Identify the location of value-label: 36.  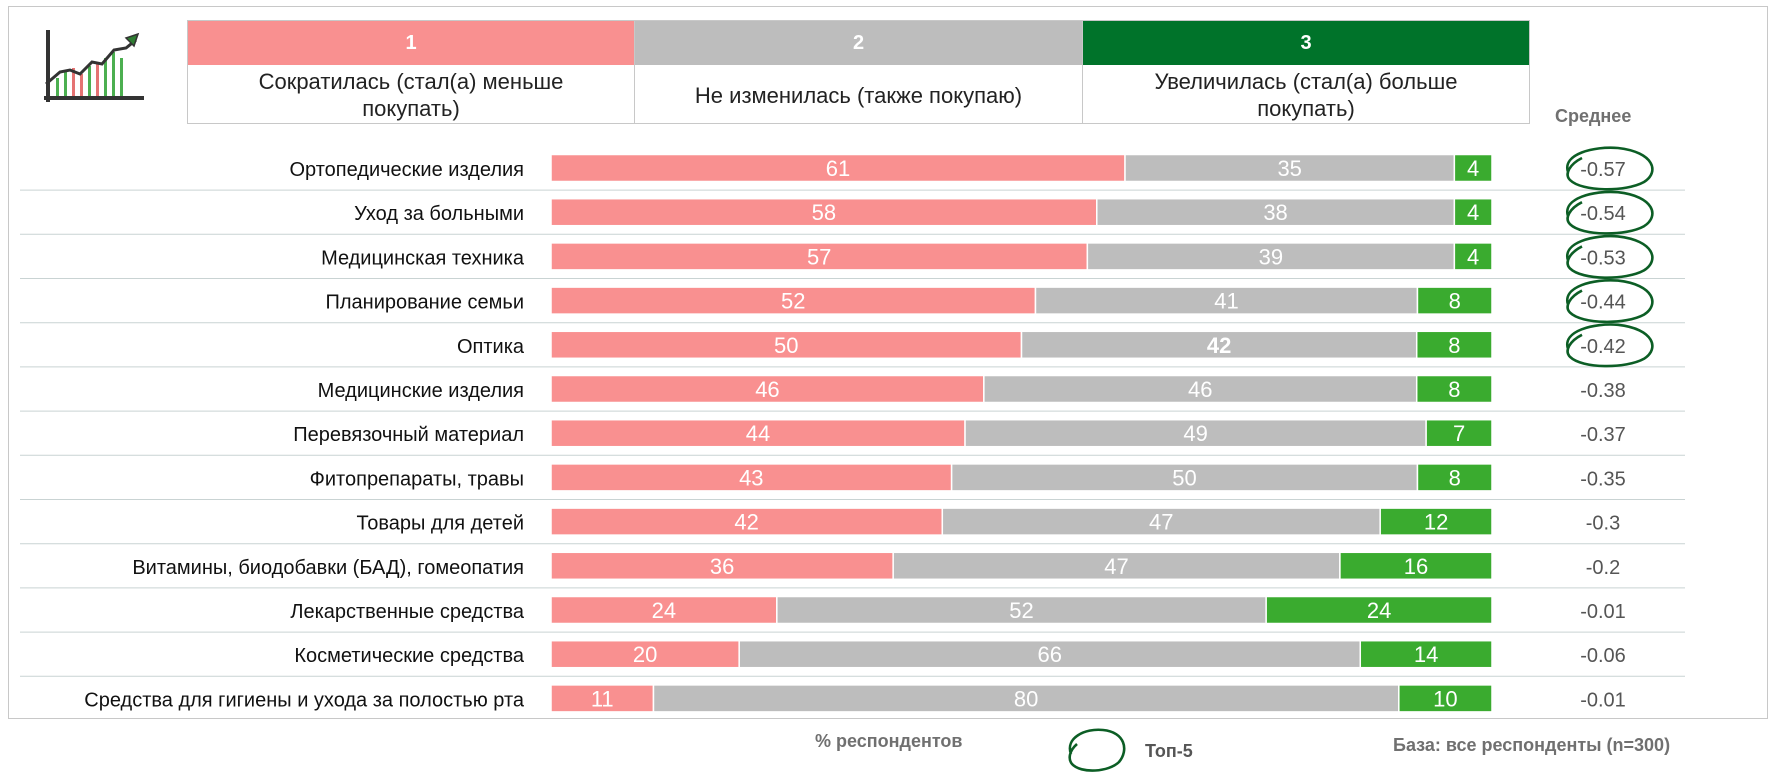
(722, 566).